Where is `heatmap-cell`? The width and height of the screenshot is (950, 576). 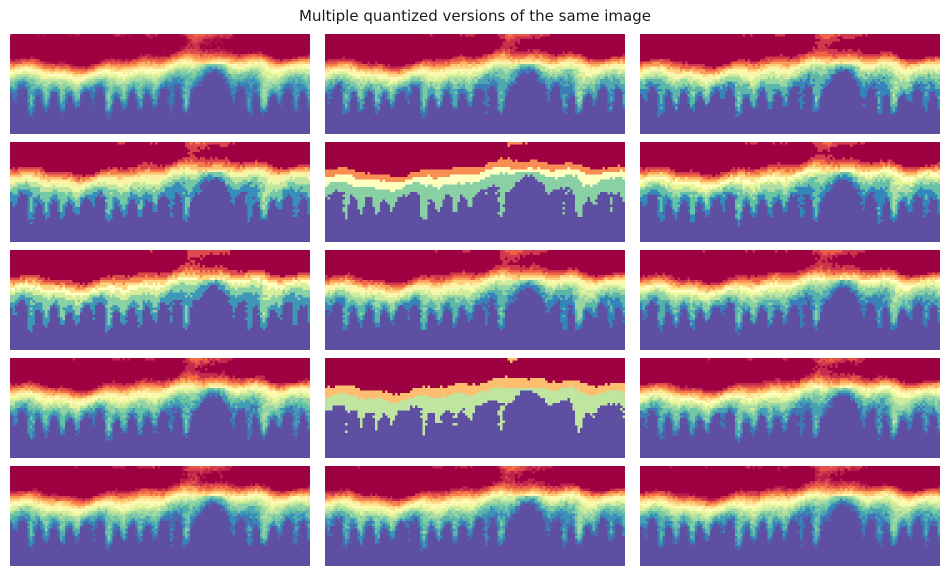 heatmap-cell is located at coordinates (309, 133).